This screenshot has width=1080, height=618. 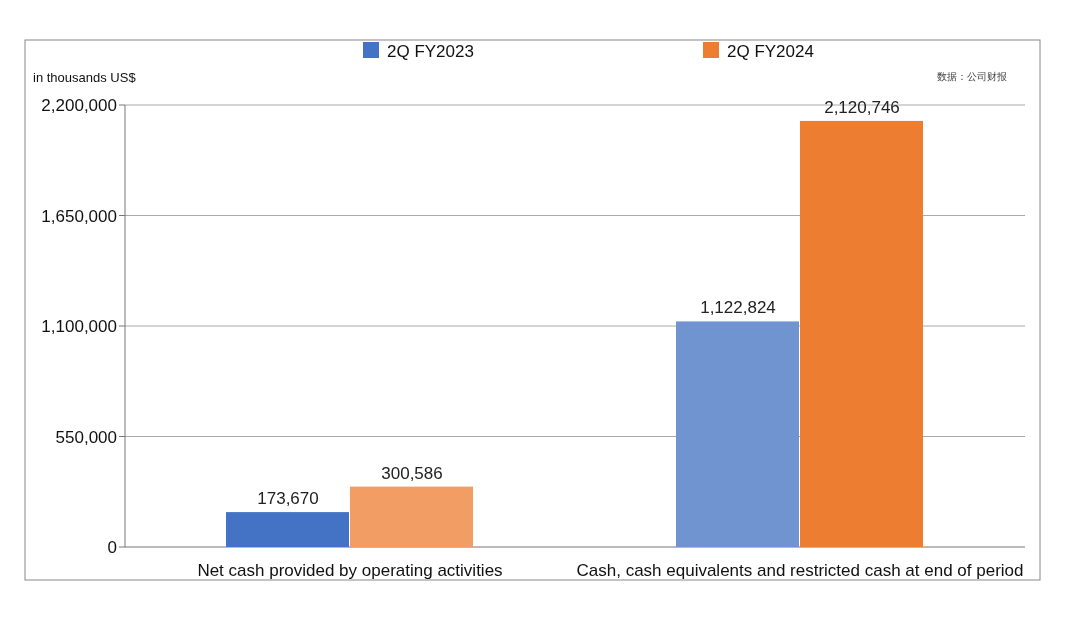 What do you see at coordinates (972, 76) in the screenshot?
I see `text: 数据：公司财报` at bounding box center [972, 76].